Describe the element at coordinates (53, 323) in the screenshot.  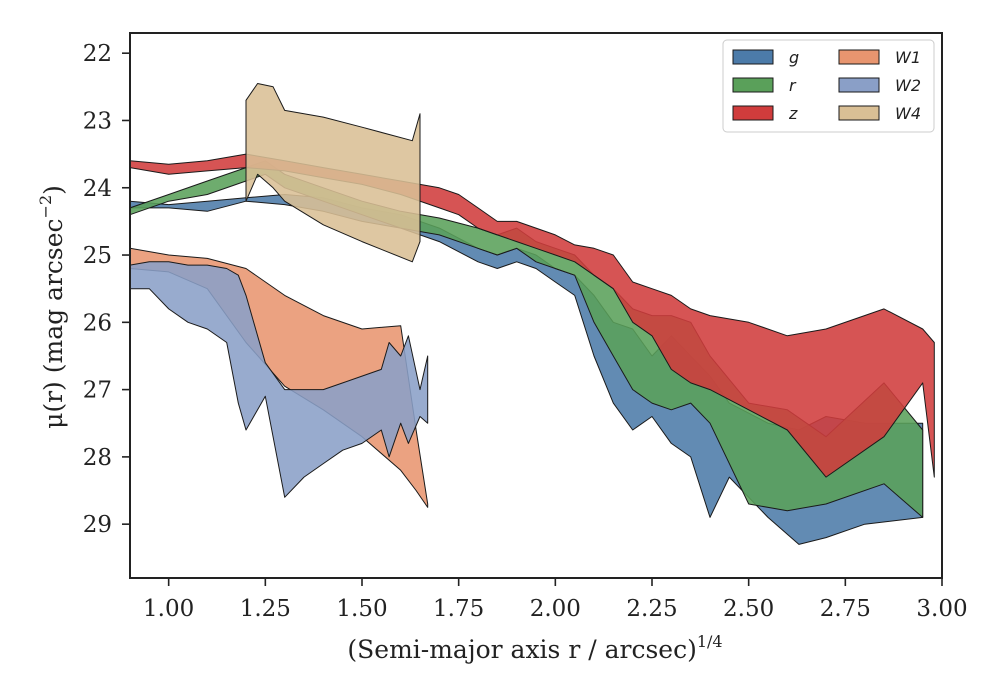
I see `y-axis-label-main: μ(r) (mag arcsec` at that location.